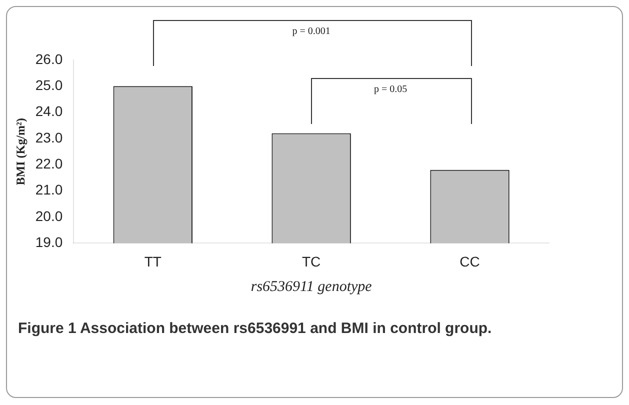 Image resolution: width=629 pixels, height=405 pixels. I want to click on x-tick-label: CC, so click(470, 261).